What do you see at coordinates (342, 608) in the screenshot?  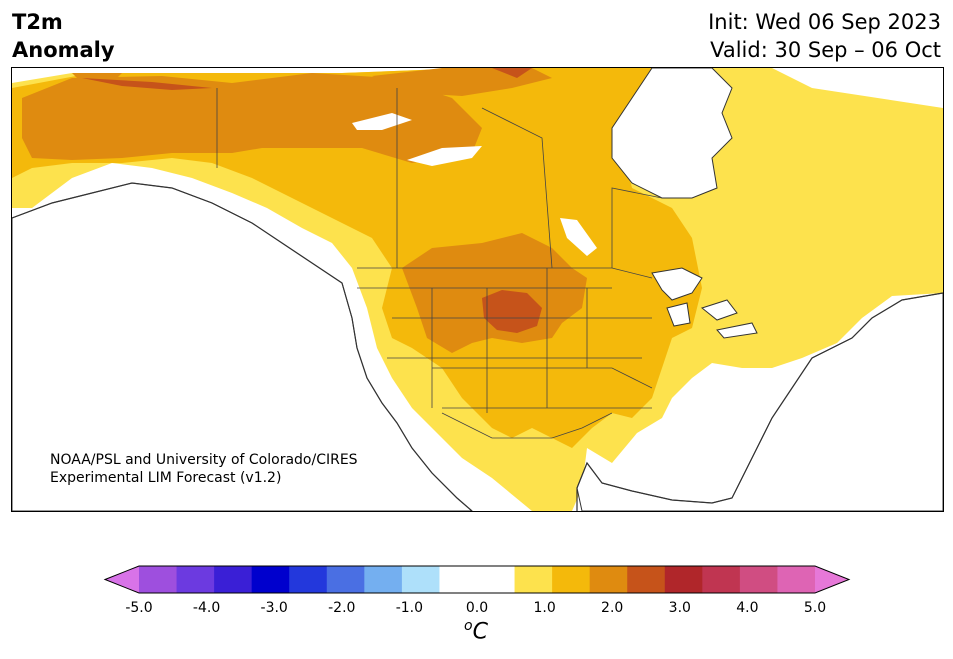 I see `colorbar-tick-label: -2.0` at bounding box center [342, 608].